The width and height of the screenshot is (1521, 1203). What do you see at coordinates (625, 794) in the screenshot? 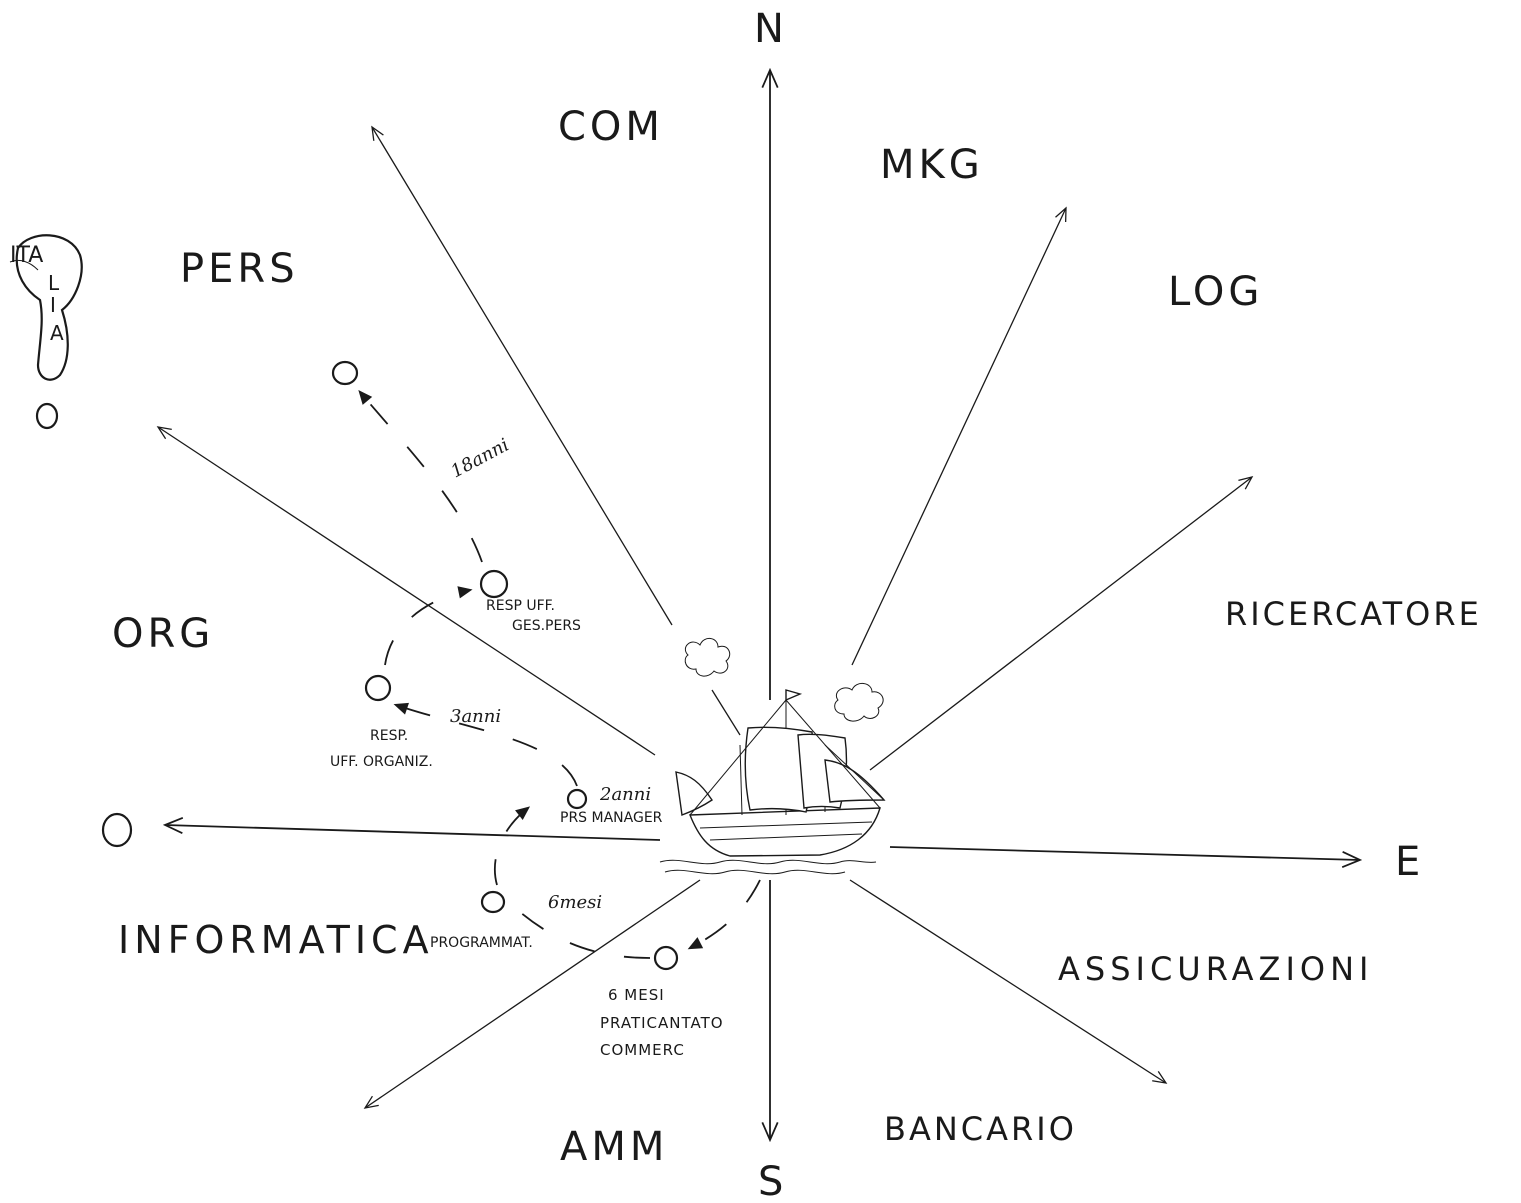
I see `stage-3-duration: 2anni` at bounding box center [625, 794].